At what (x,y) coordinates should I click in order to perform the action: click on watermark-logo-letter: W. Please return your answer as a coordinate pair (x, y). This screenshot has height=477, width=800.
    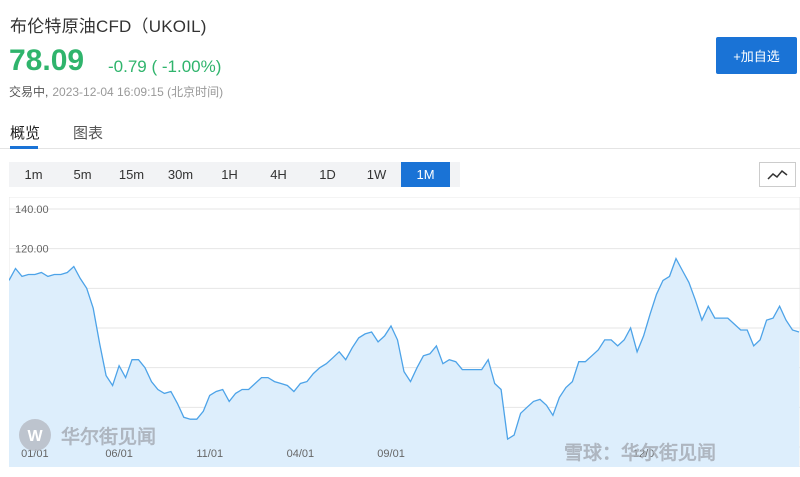
    Looking at the image, I should click on (35, 436).